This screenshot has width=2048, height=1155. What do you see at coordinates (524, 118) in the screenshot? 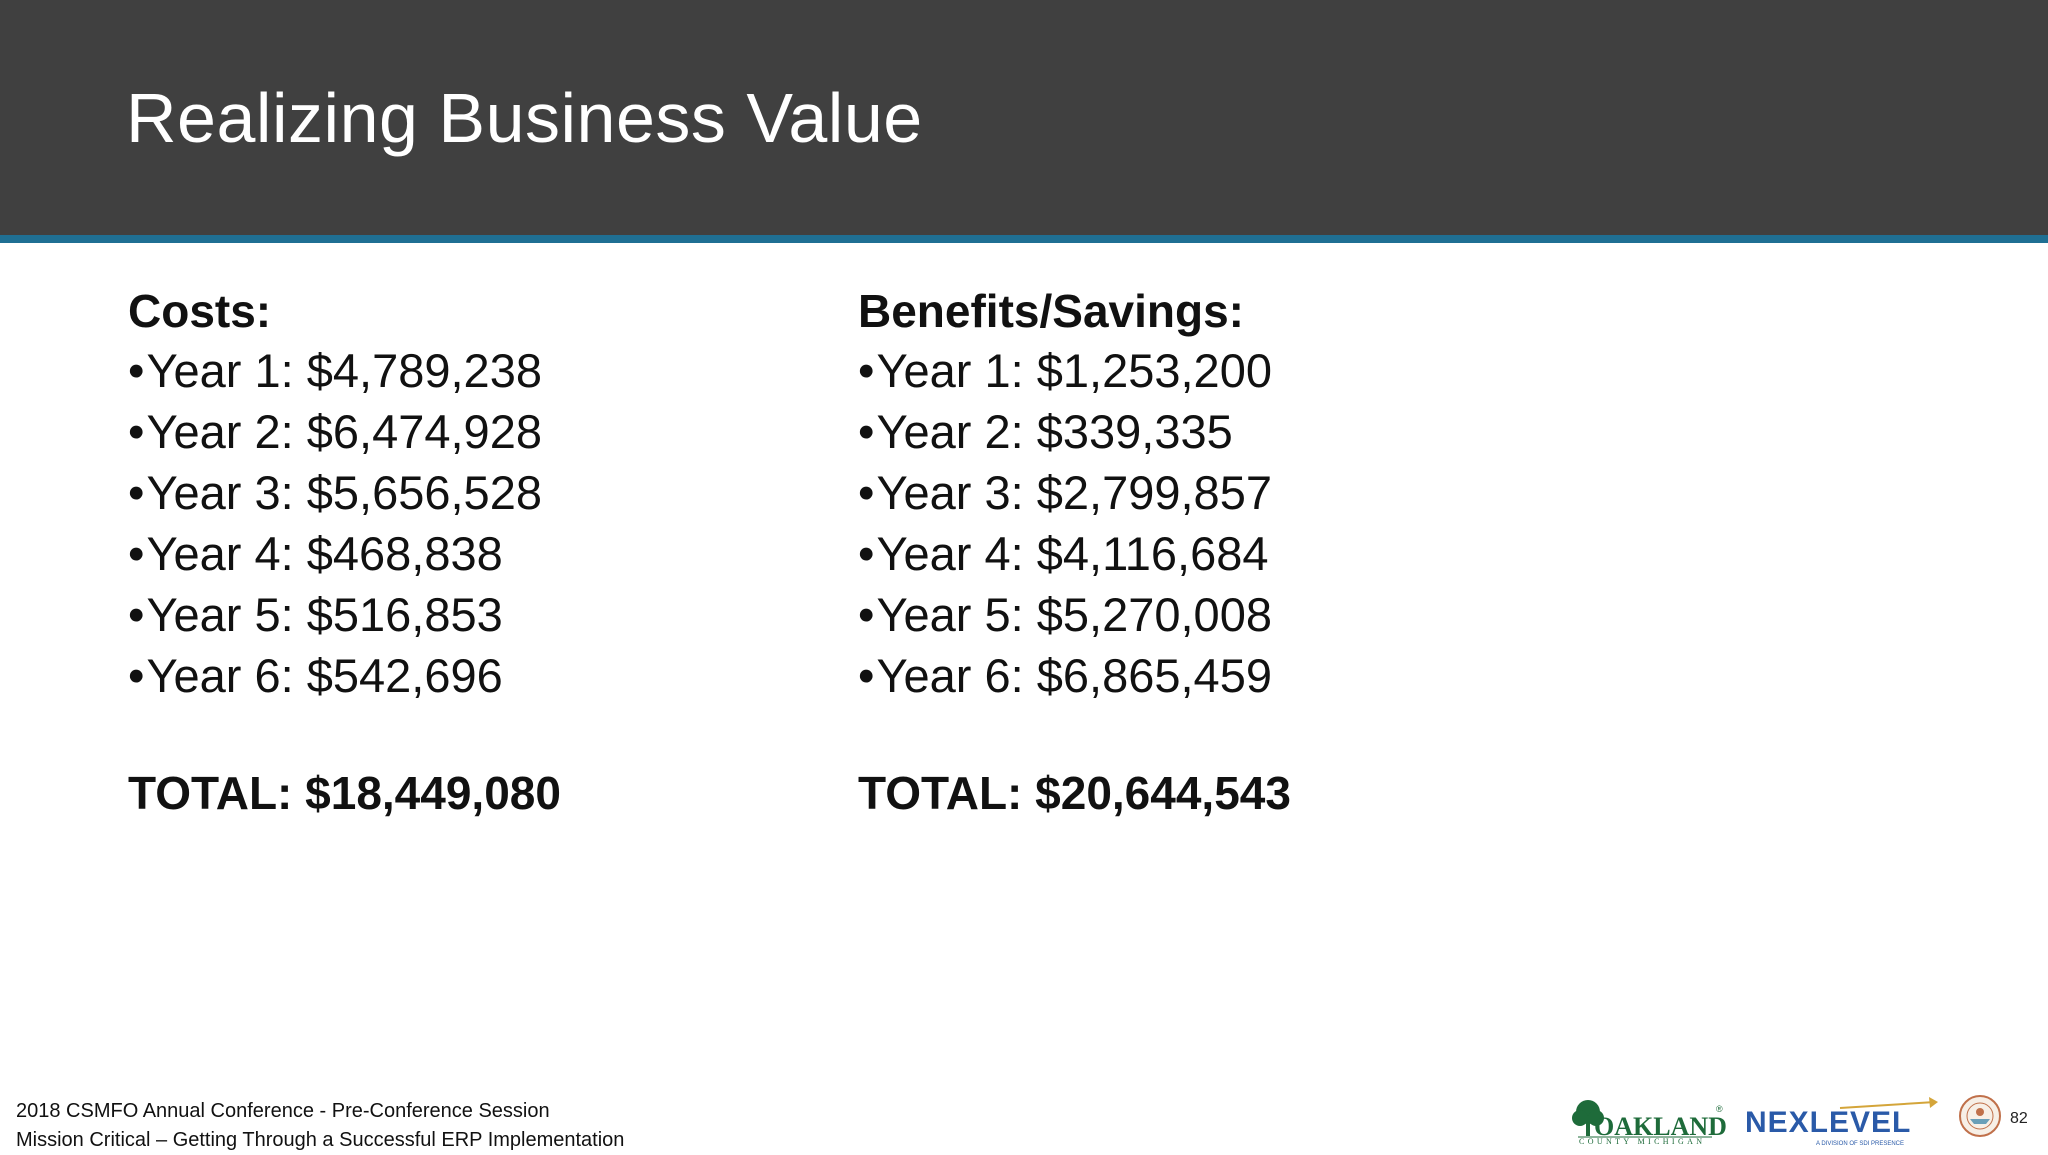
I see `slide-title: Realizing Business Value` at bounding box center [524, 118].